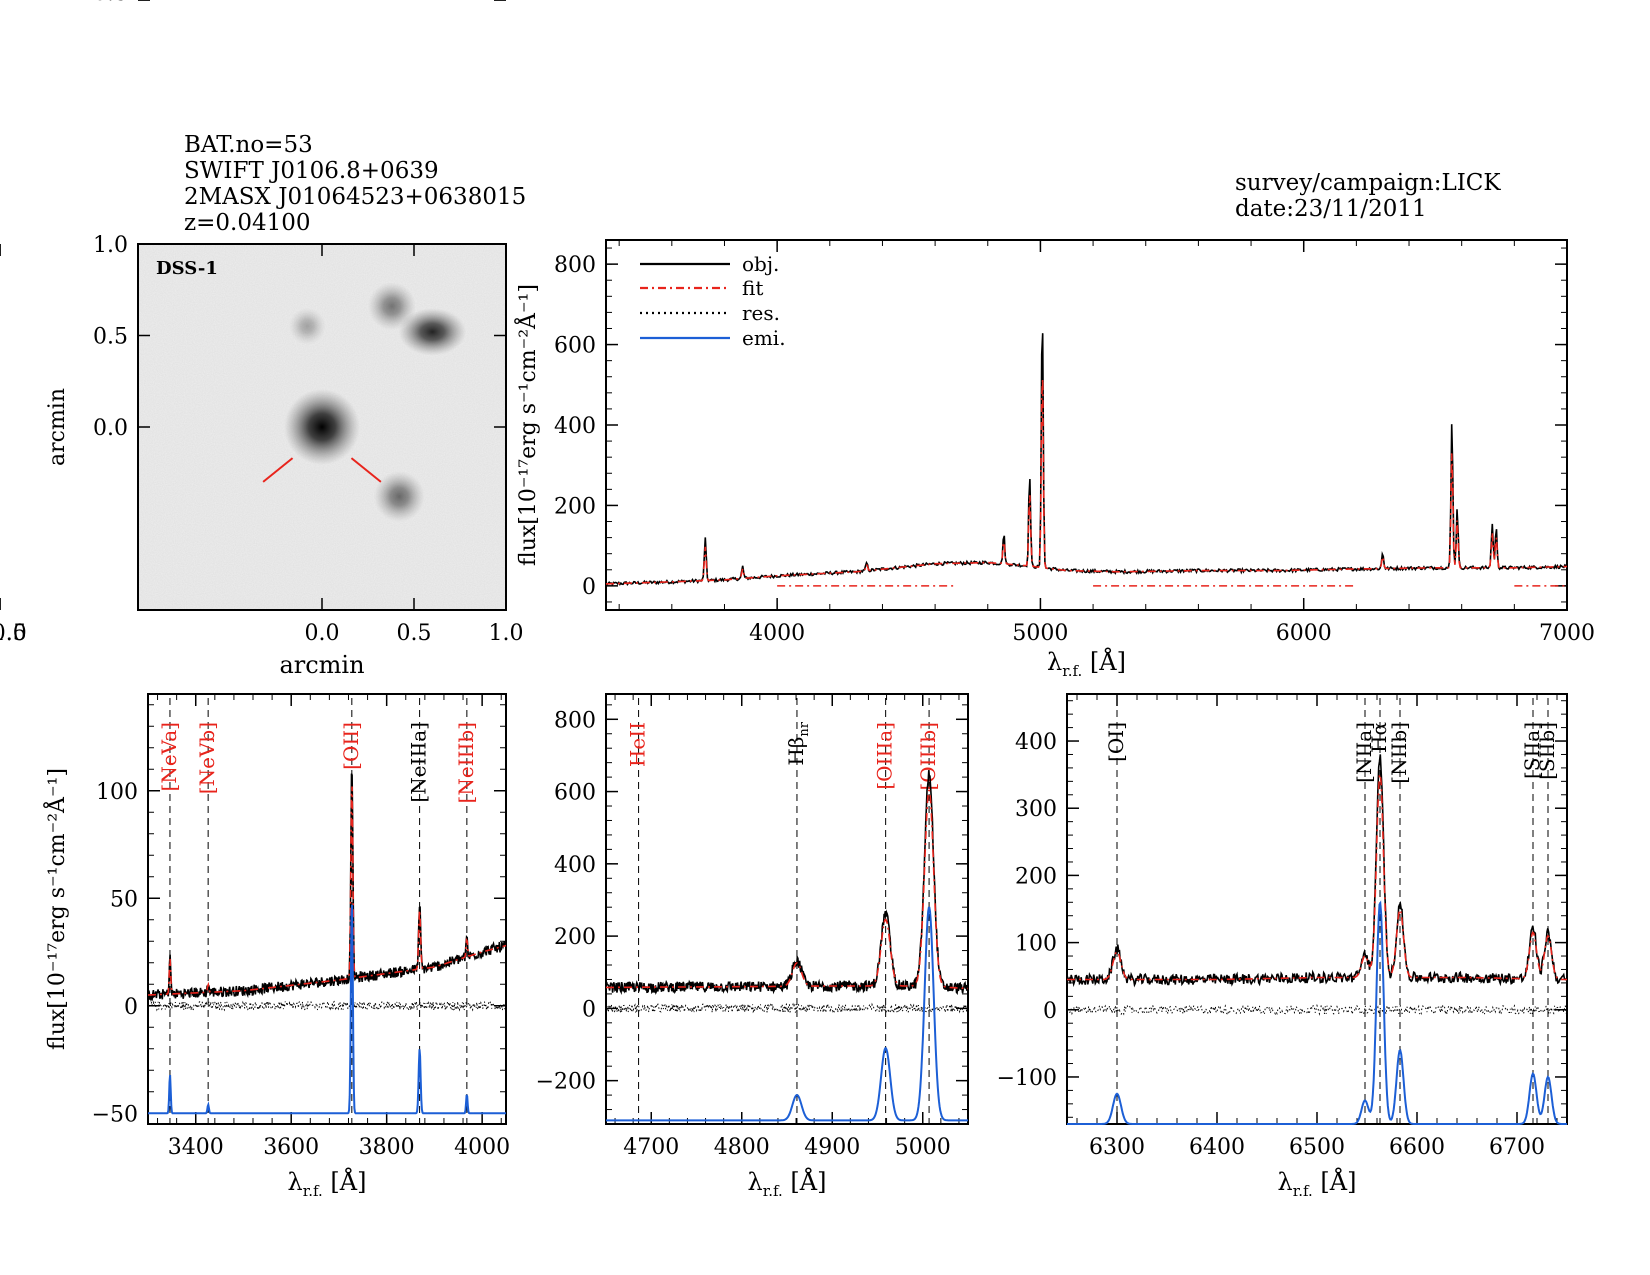  Describe the element at coordinates (1364, 752) in the screenshot. I see `line-label: [NIIa]` at that location.